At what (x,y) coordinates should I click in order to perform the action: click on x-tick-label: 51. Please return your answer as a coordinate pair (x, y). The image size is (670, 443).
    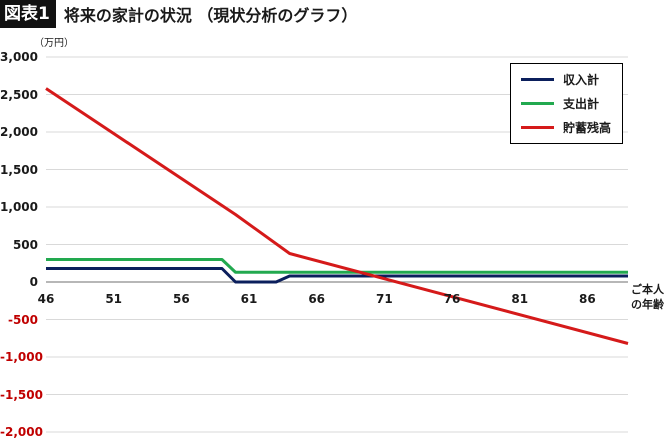
    Looking at the image, I should click on (114, 299).